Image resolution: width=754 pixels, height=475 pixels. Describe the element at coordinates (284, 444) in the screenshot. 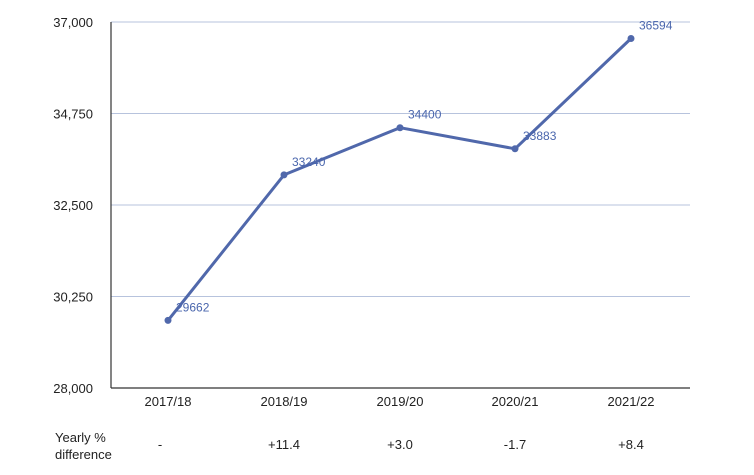

I see `yearly-difference-value: +11.4` at that location.